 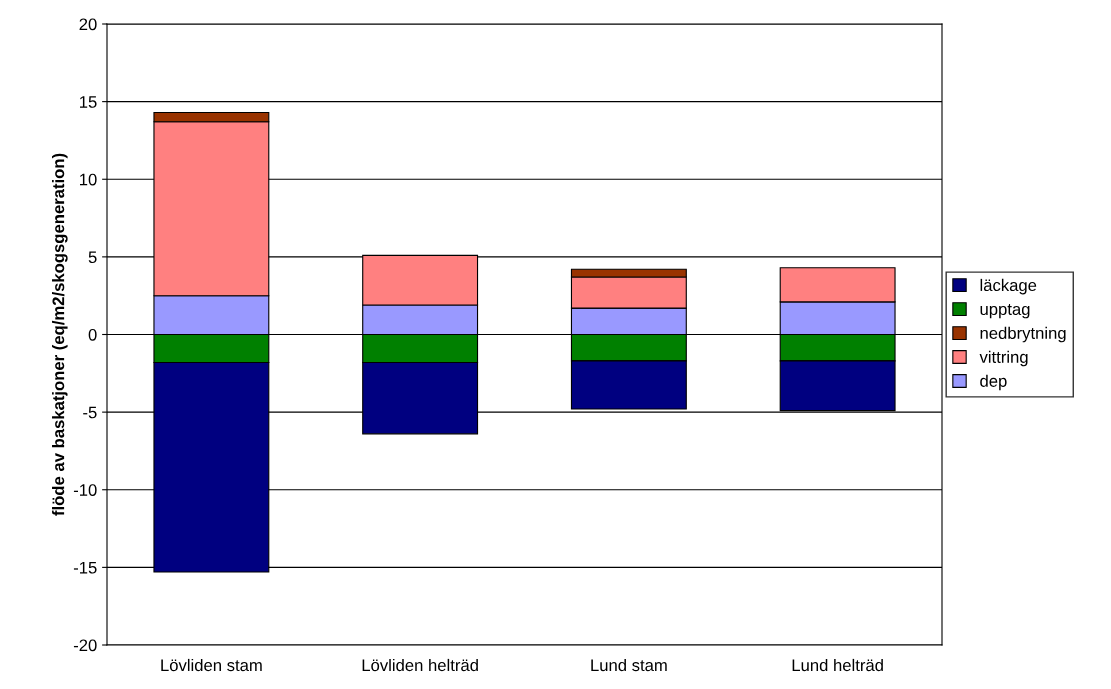 What do you see at coordinates (88, 102) in the screenshot?
I see `y-tick-label: 15` at bounding box center [88, 102].